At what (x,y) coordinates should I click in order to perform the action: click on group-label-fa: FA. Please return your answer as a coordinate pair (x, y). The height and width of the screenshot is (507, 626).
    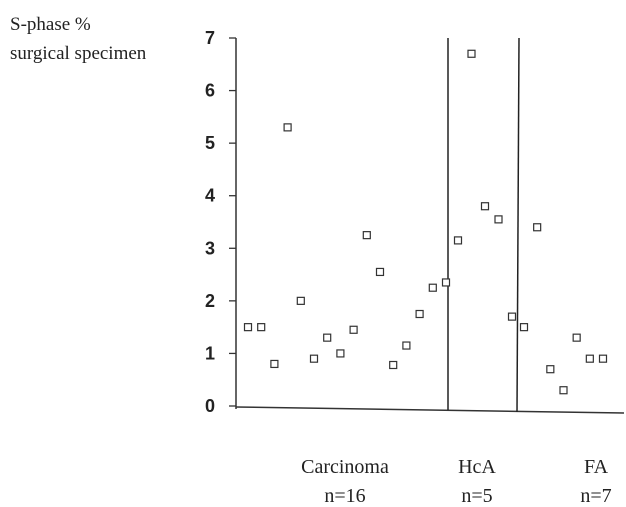
    Looking at the image, I should click on (596, 467).